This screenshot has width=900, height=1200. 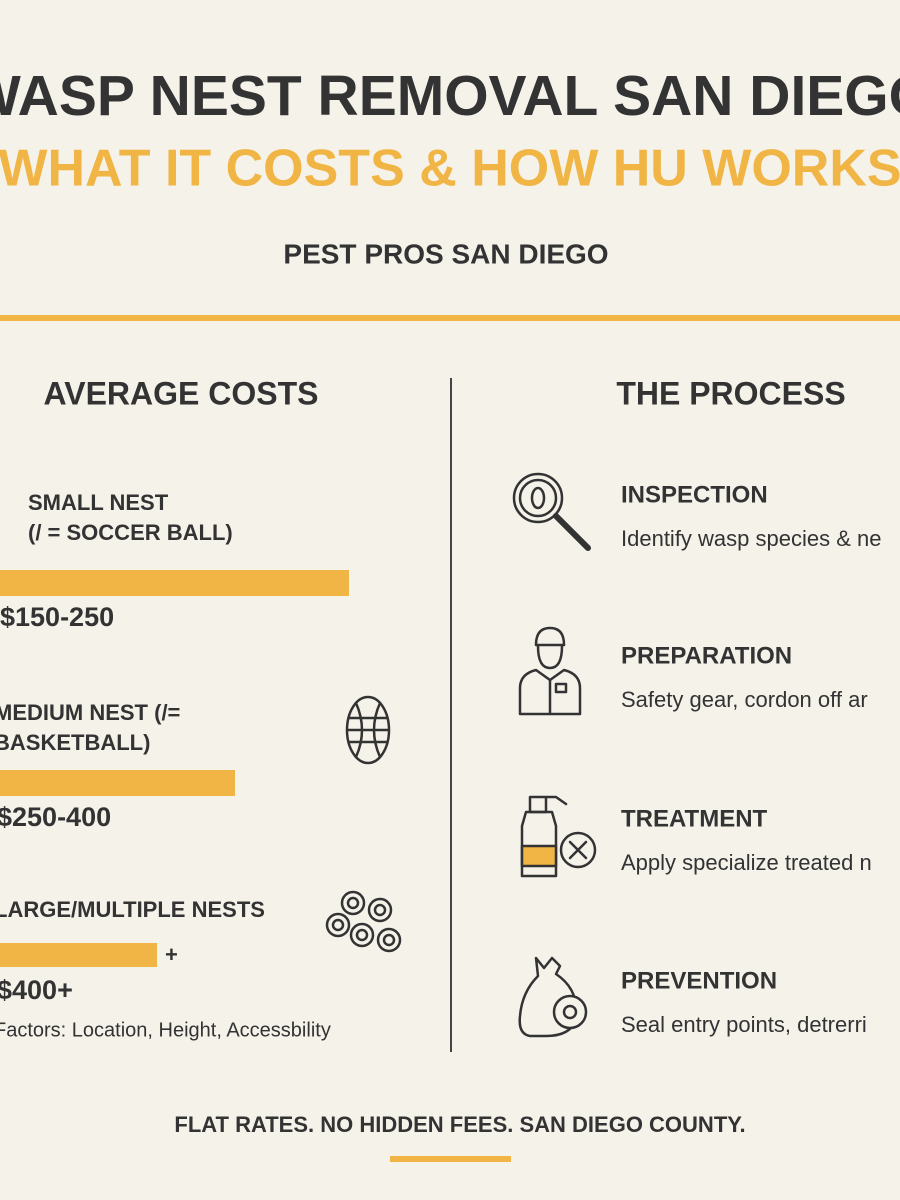 What do you see at coordinates (36, 990) in the screenshot?
I see `cost-price: $400+` at bounding box center [36, 990].